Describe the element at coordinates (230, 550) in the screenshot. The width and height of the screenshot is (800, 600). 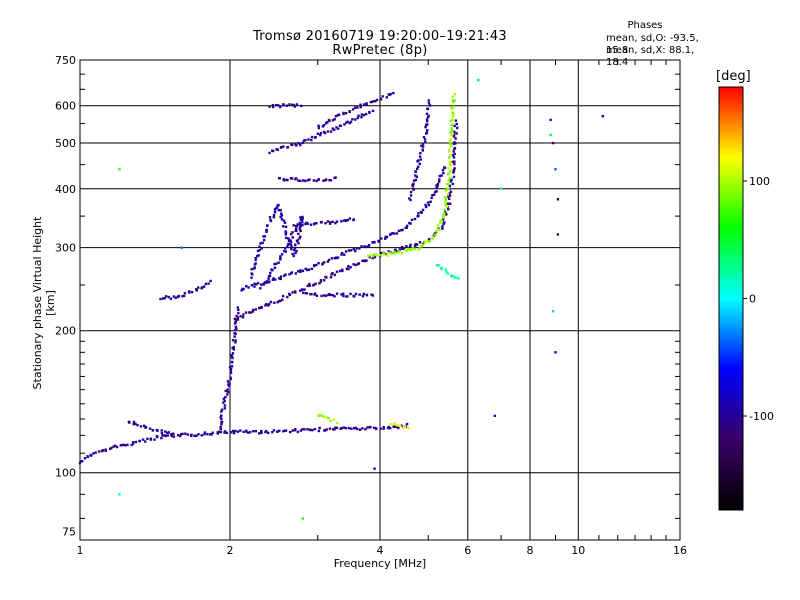
I see `x-tick-label: 2` at that location.